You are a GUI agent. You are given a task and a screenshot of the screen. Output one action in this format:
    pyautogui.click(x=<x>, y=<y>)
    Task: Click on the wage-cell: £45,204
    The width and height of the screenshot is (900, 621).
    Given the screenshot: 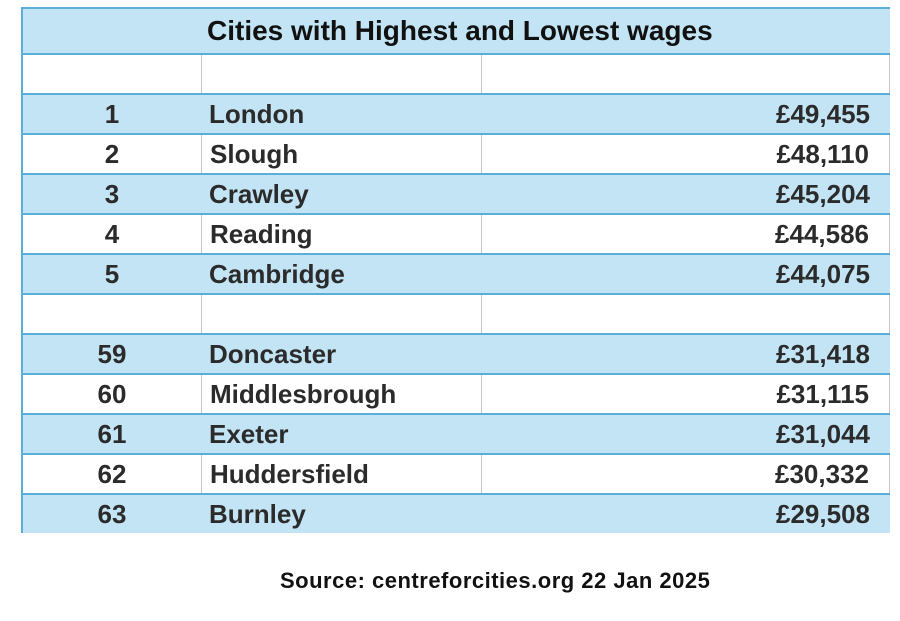 What is the action you would take?
    pyautogui.click(x=823, y=193)
    